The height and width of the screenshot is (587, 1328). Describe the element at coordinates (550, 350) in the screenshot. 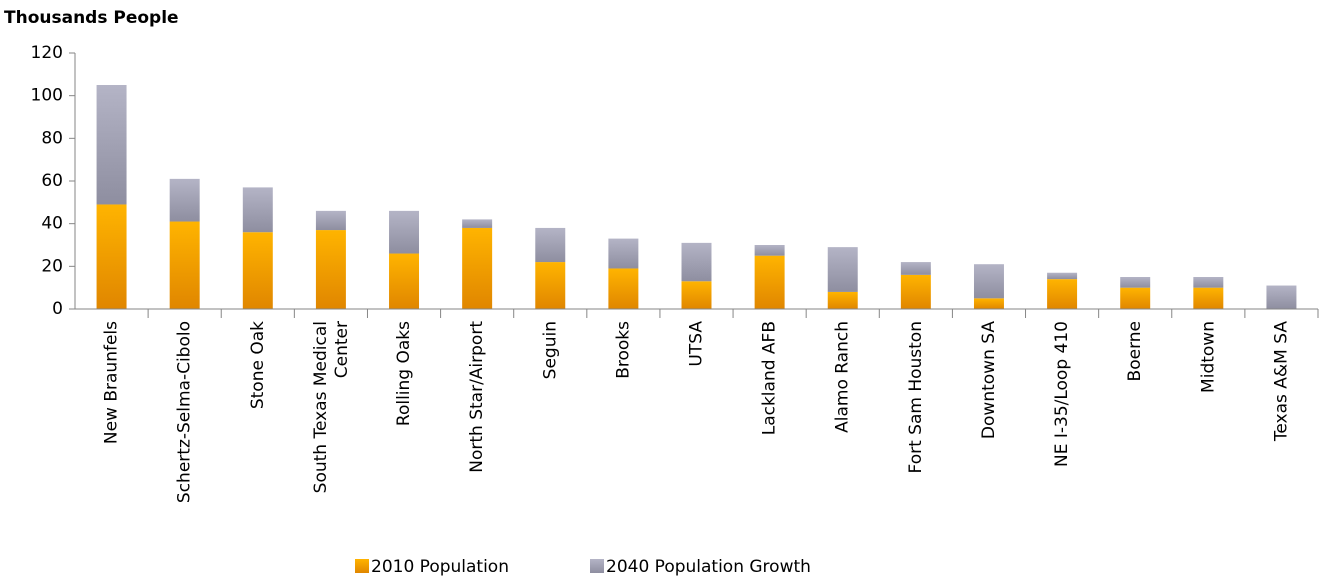

I see `x-tick-label: Seguin` at that location.